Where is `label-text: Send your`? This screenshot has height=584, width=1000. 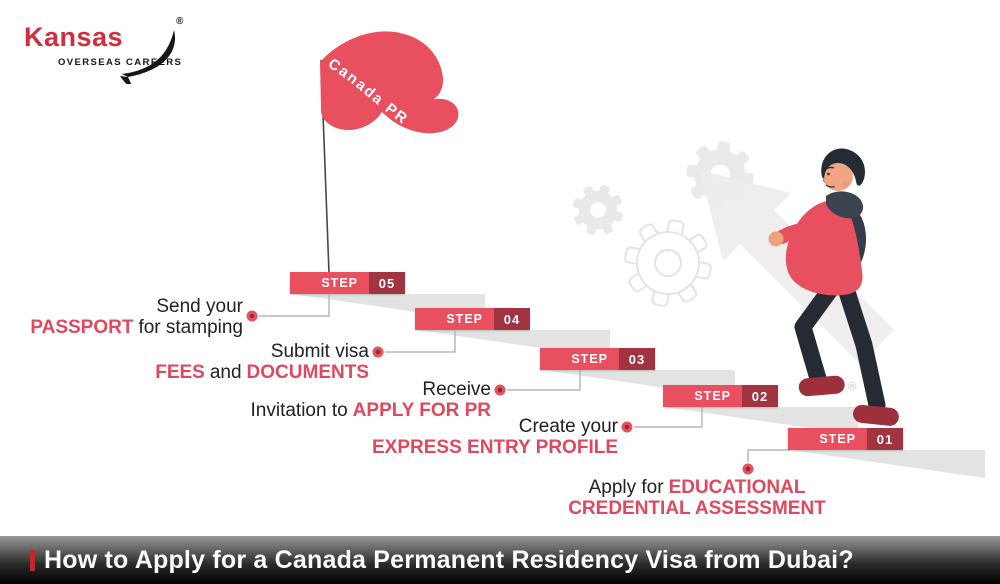 label-text: Send your is located at coordinates (199, 306).